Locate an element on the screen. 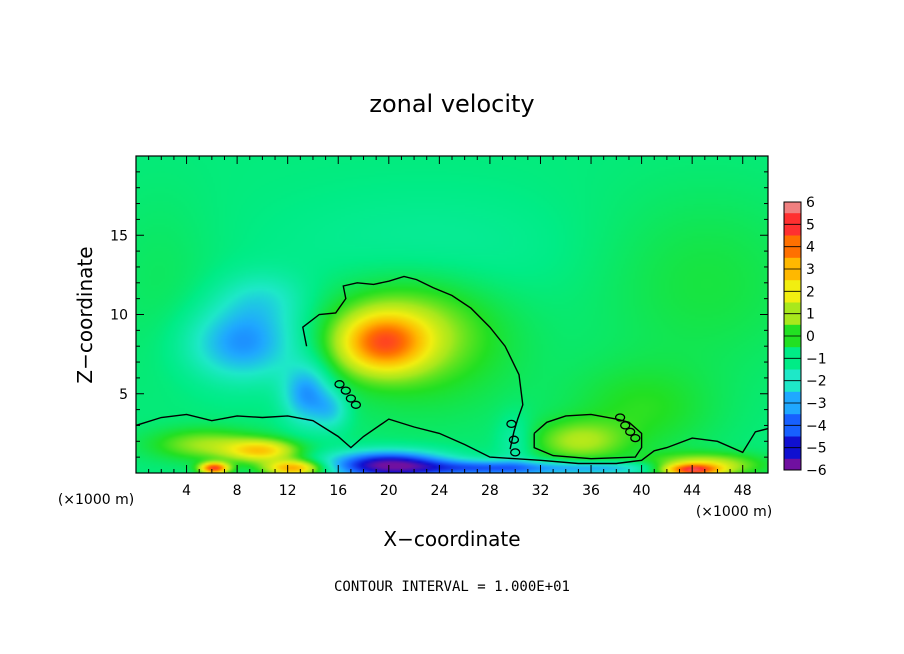  x-tick-label: 20 is located at coordinates (389, 491).